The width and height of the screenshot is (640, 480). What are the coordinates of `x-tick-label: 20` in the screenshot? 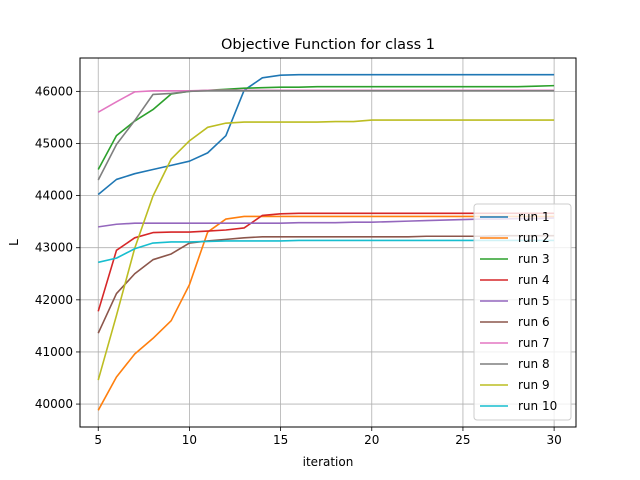 It's located at (371, 440).